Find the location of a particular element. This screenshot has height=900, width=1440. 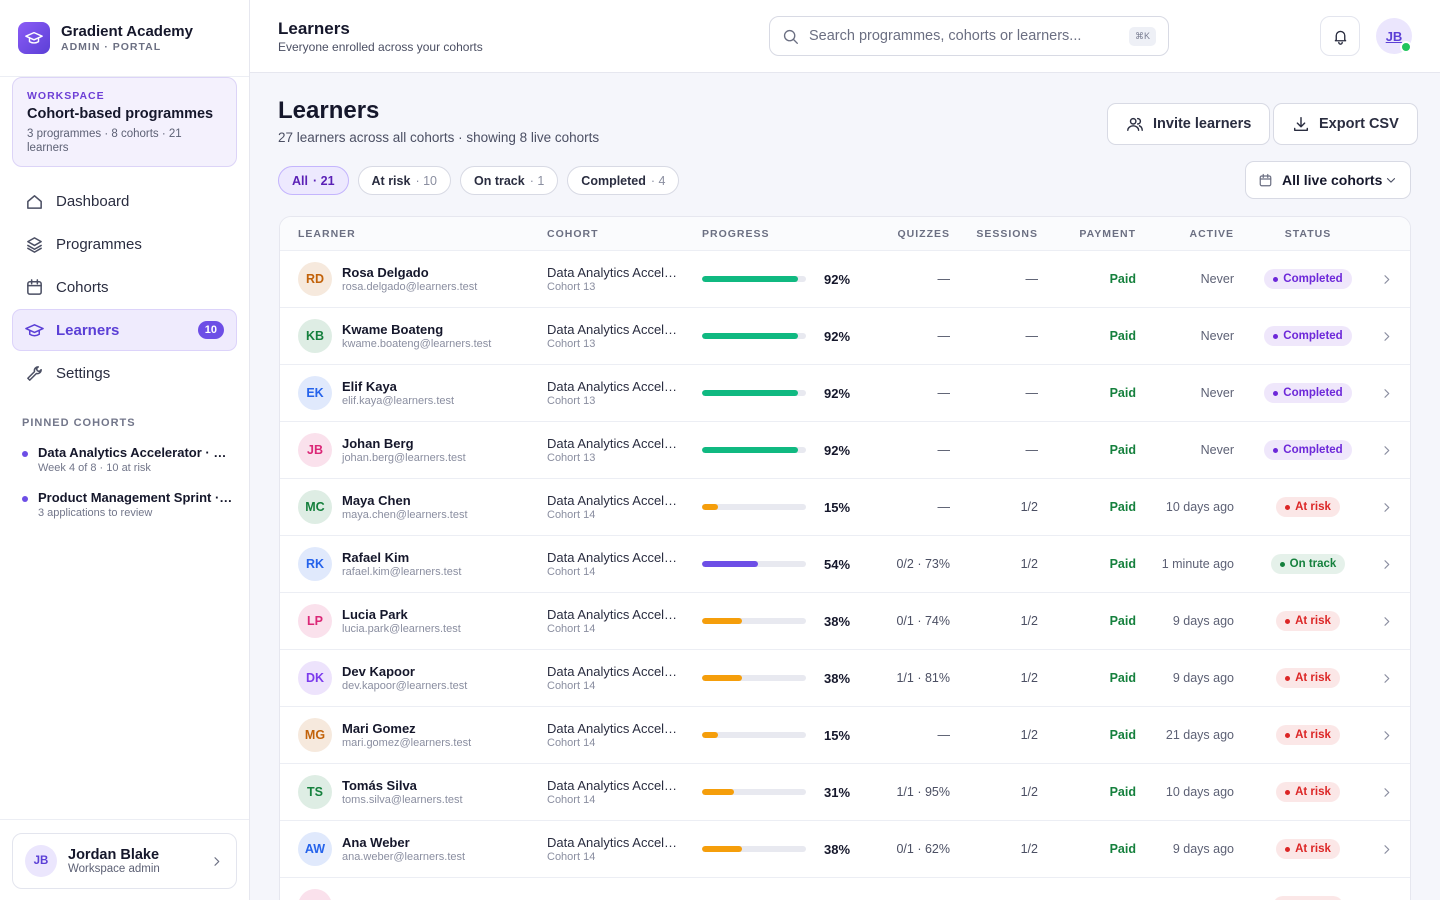

filter-label: At risk is located at coordinates (391, 180).